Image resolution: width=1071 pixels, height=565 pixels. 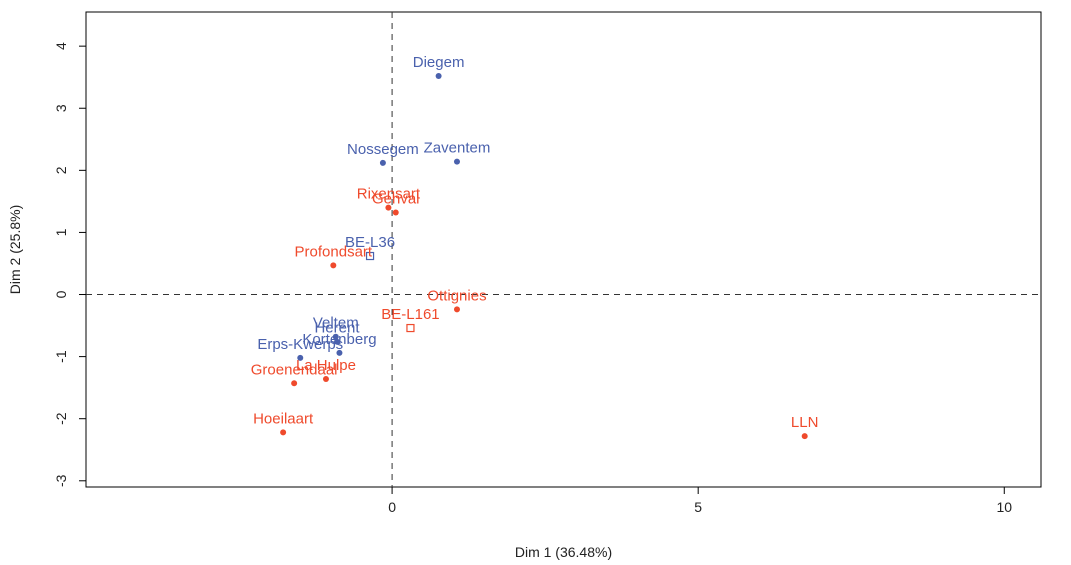 I want to click on label-lln: LLN, so click(x=805, y=422).